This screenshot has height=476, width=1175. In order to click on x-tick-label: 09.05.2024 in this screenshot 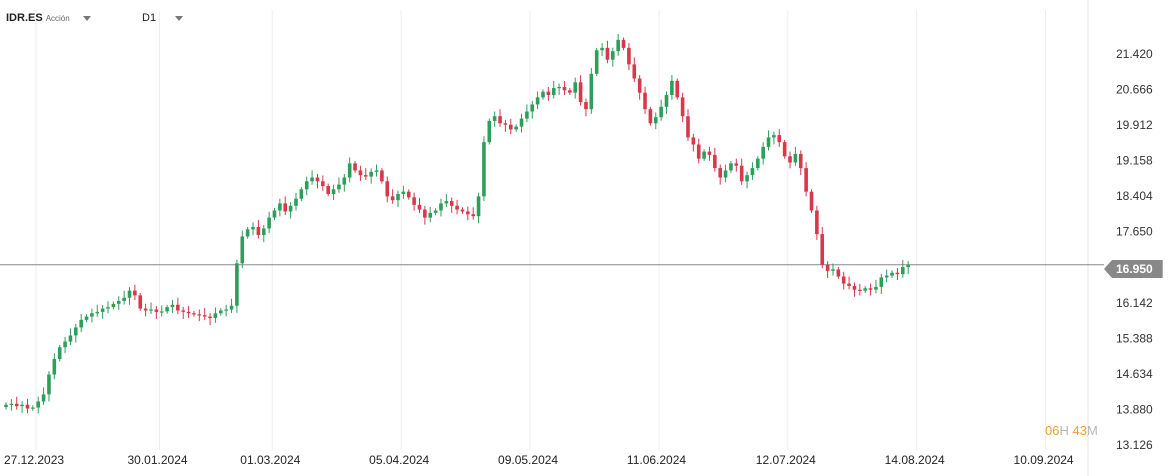, I will do `click(528, 460)`.